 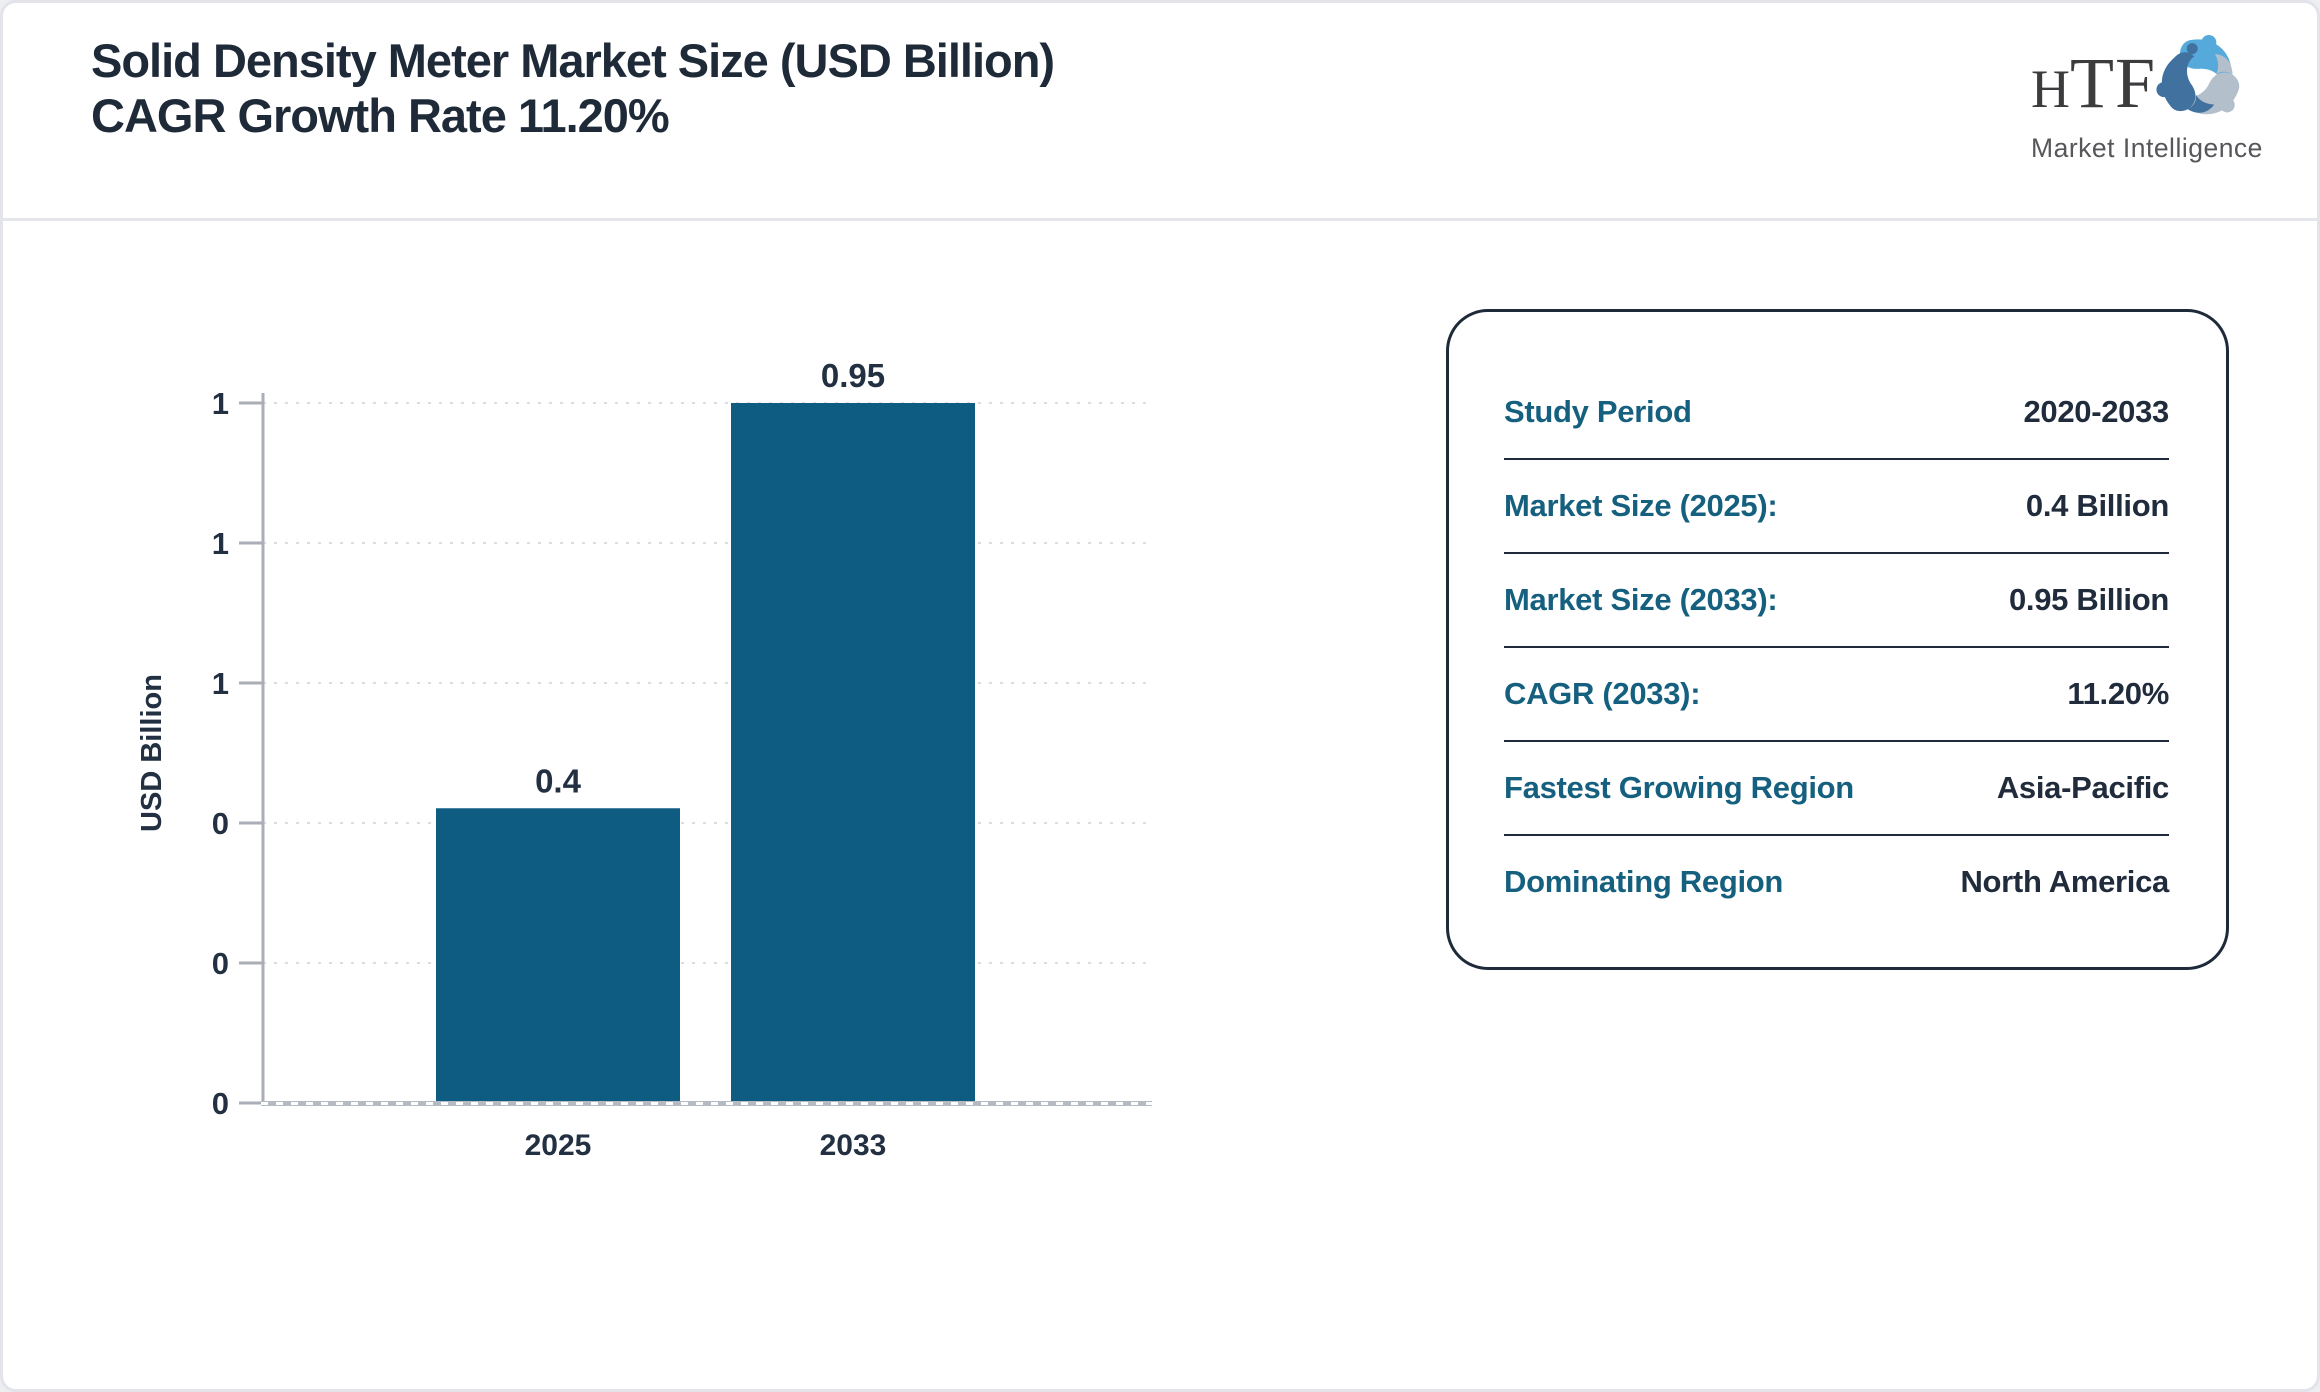 I want to click on bar-value-label: 0.4, so click(x=558, y=780).